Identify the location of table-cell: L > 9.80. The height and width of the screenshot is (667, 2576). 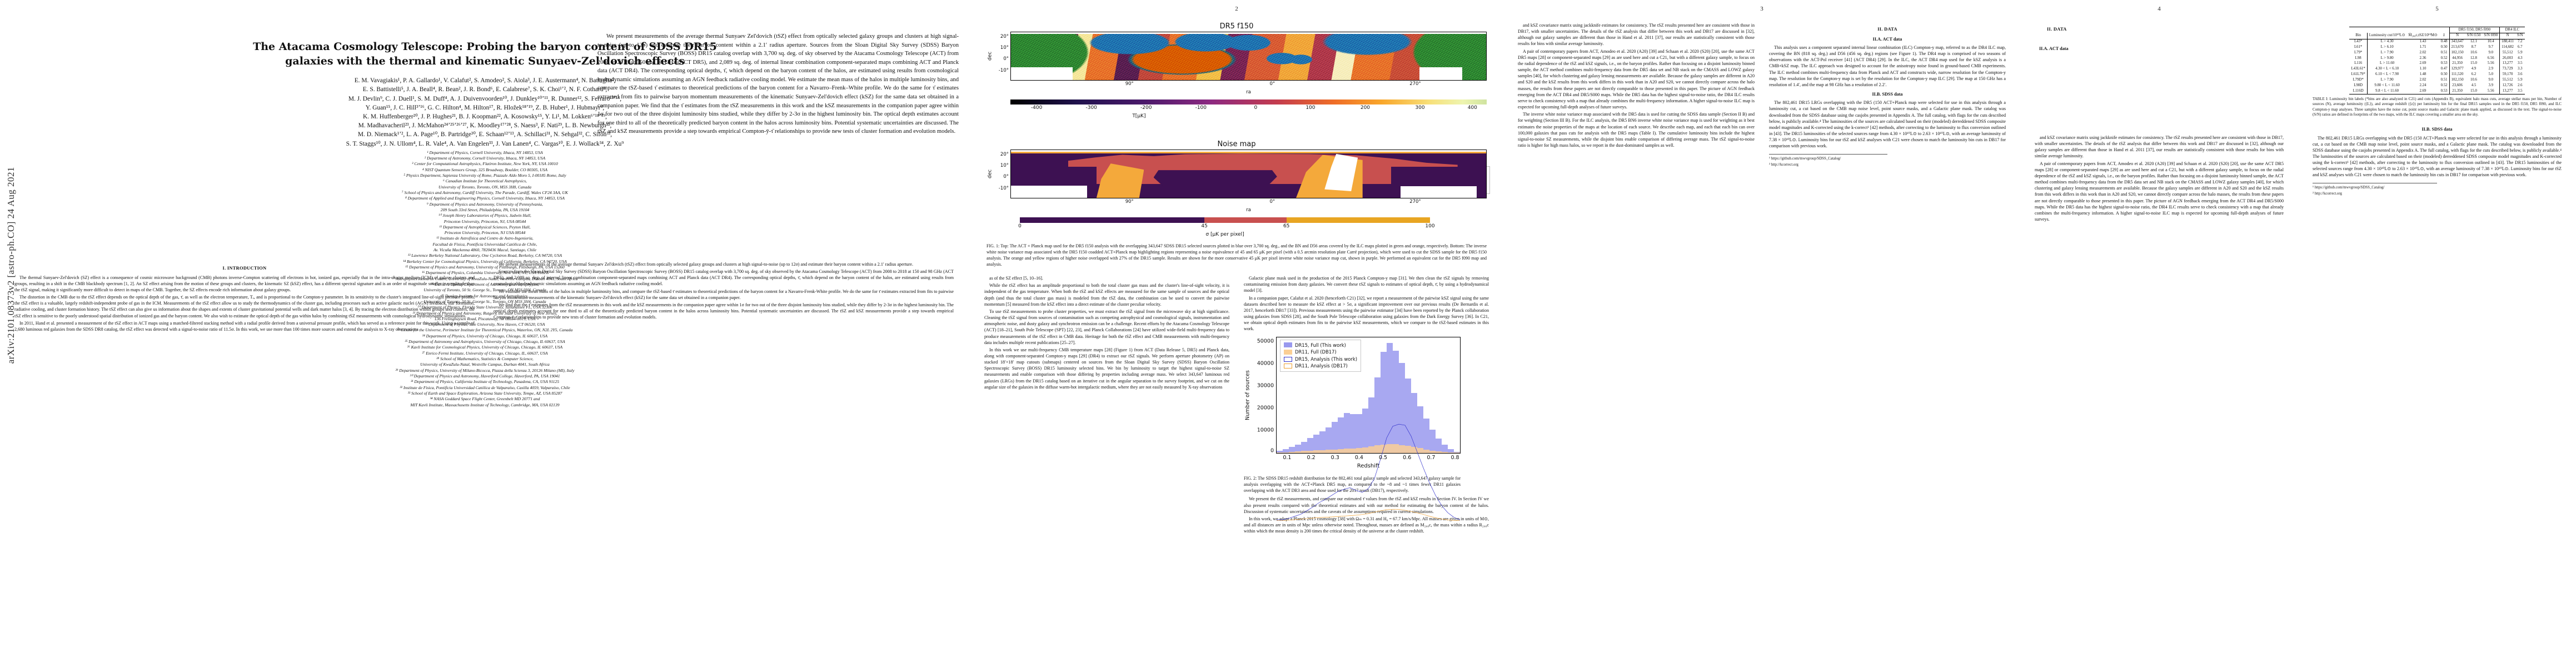
(2386, 58).